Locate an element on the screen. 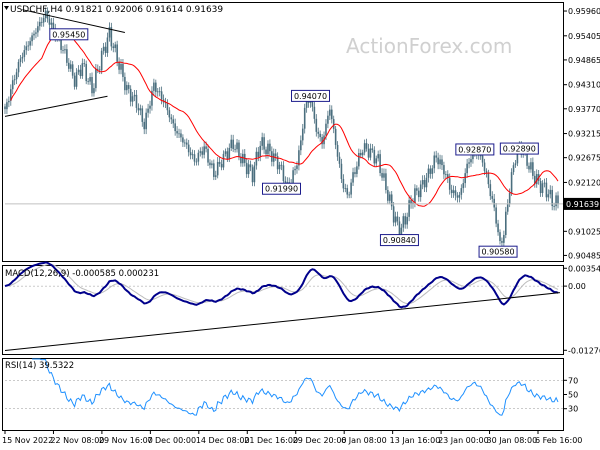 The width and height of the screenshot is (600, 450). x-tick-label: 6 Feb 16:00 is located at coordinates (558, 440).